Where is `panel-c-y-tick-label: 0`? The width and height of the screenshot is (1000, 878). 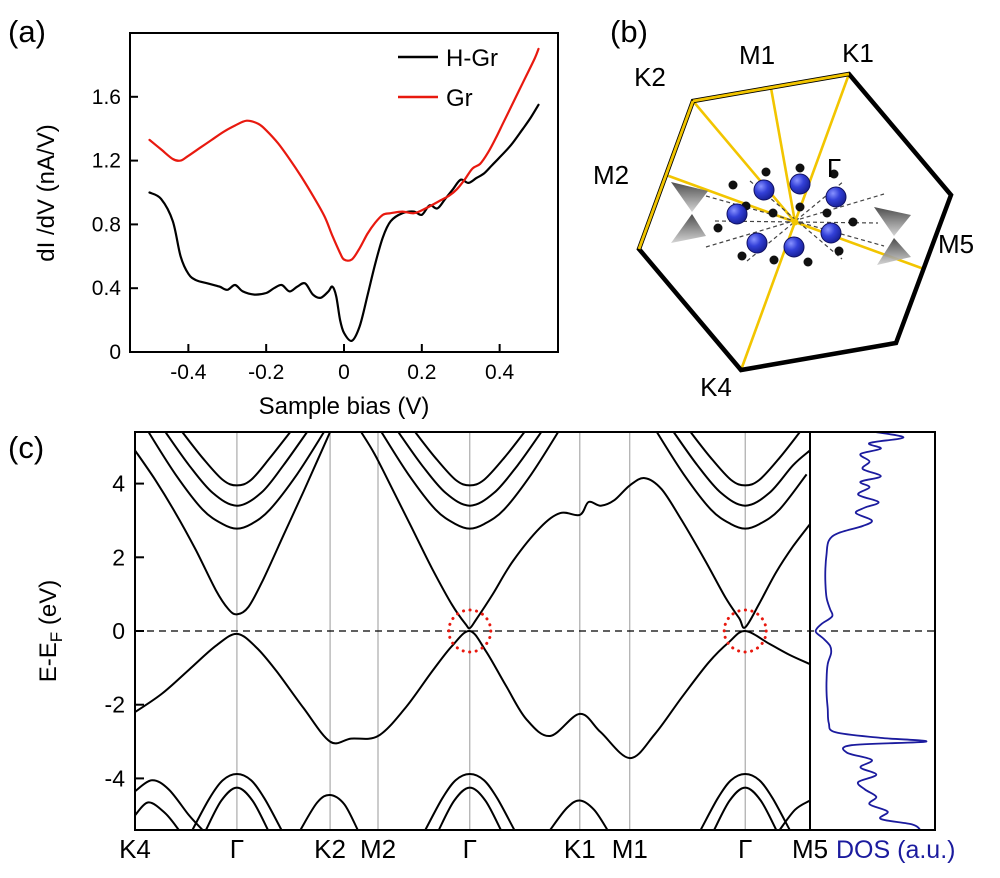 panel-c-y-tick-label: 0 is located at coordinates (118, 631).